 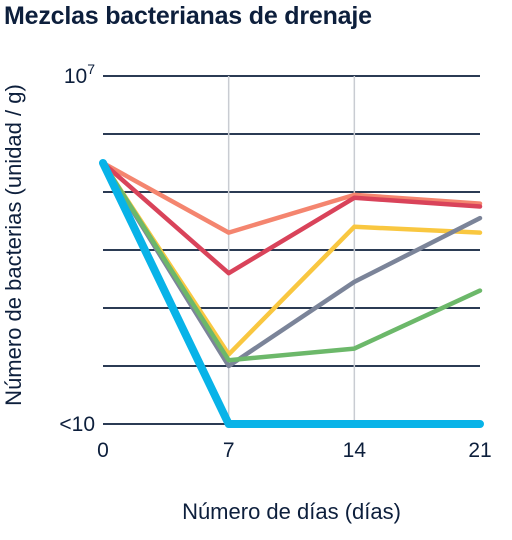 I want to click on y-tick-labels: 107 <10, so click(x=77, y=248).